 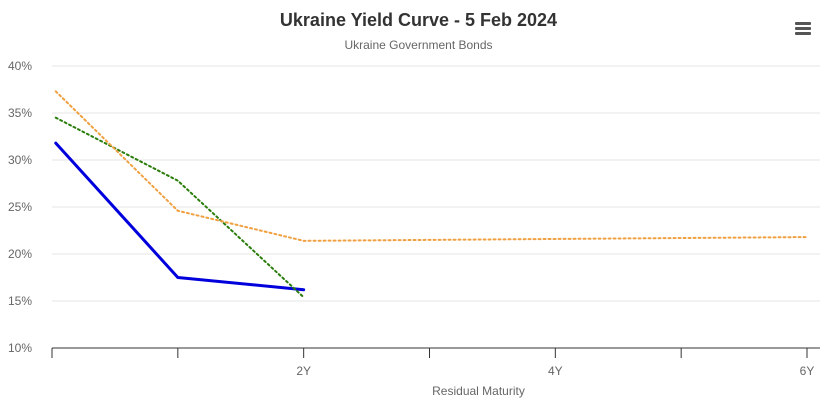 What do you see at coordinates (555, 371) in the screenshot?
I see `x-tick-label: 4Y` at bounding box center [555, 371].